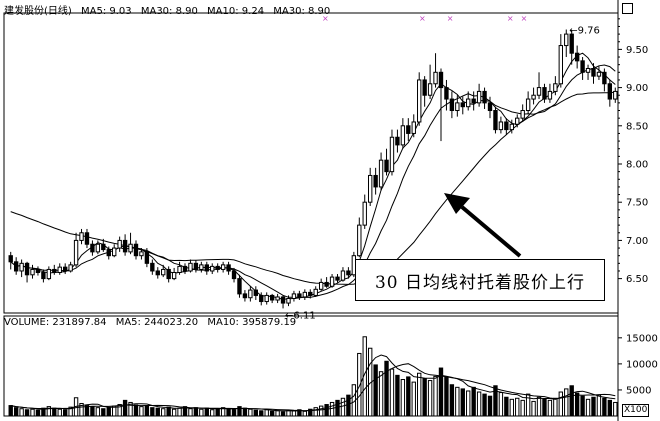 The height and width of the screenshot is (421, 660). What do you see at coordinates (491, 231) in the screenshot?
I see `arrow-shaft` at bounding box center [491, 231].